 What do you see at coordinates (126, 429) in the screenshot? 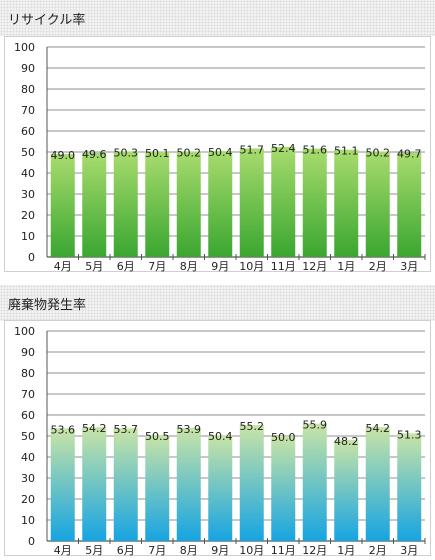
I see `bar-value-label: 53.7` at bounding box center [126, 429].